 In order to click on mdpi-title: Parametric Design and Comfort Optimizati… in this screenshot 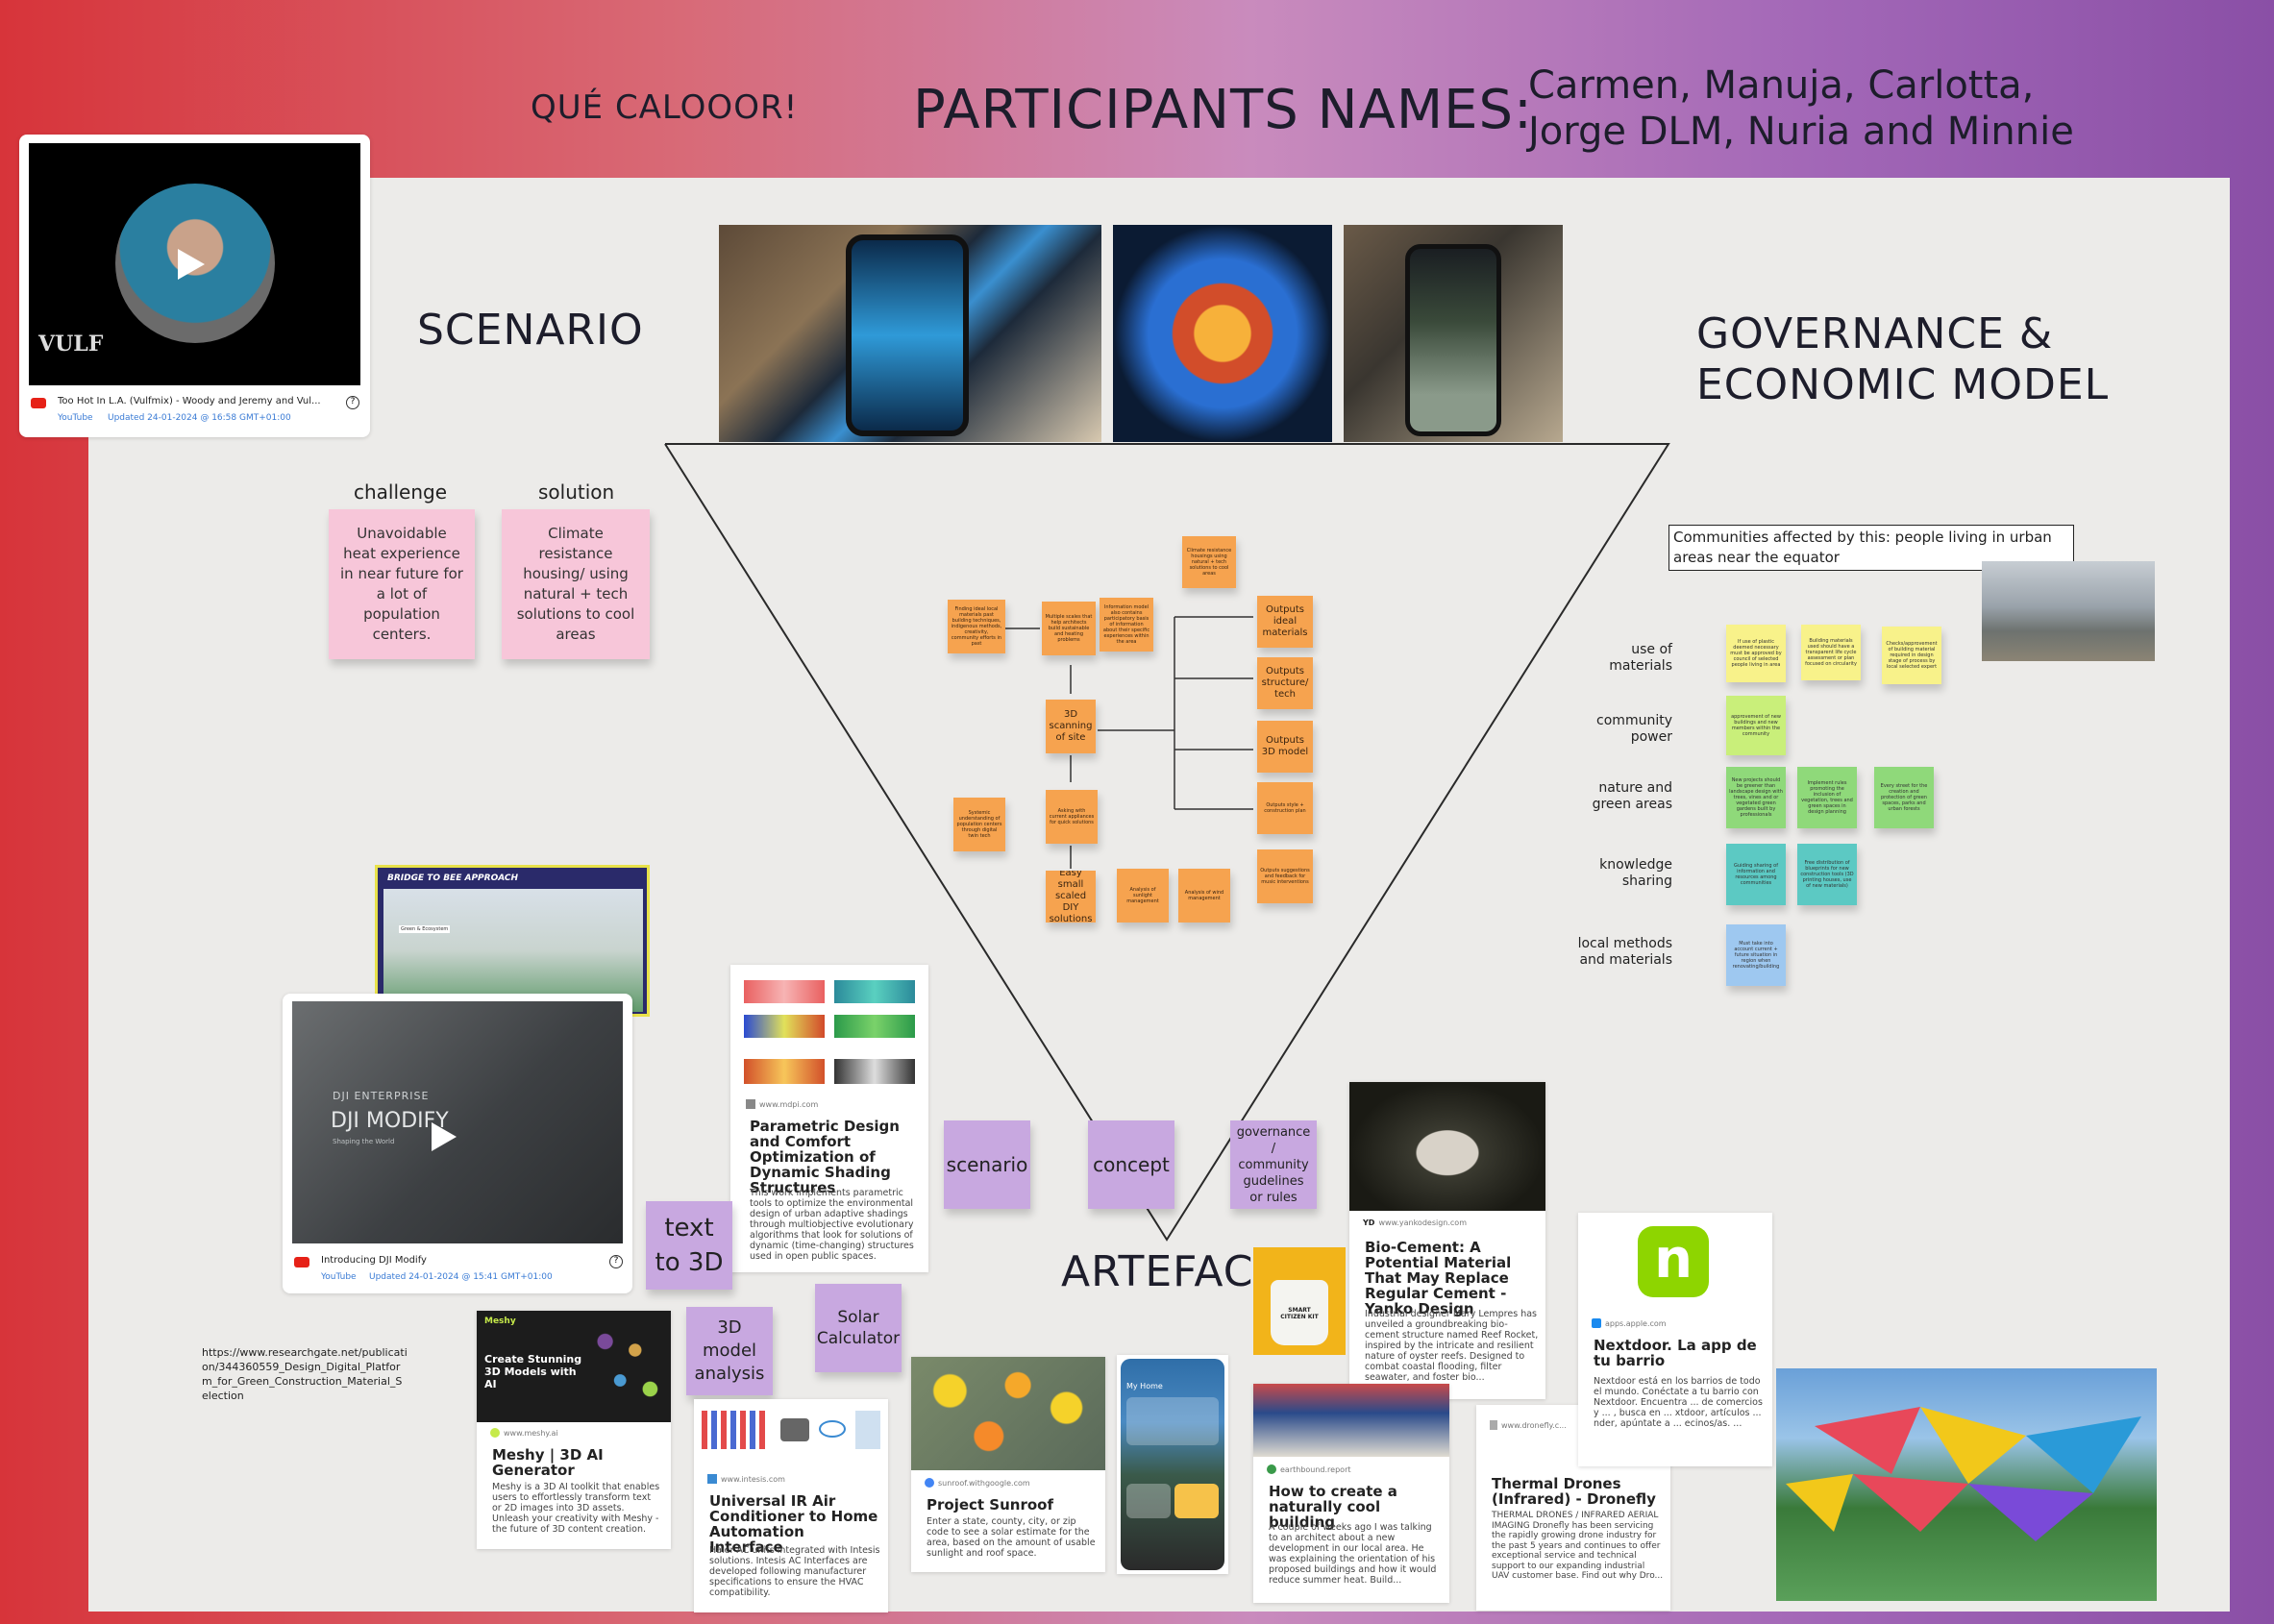, I will do `click(825, 1157)`.